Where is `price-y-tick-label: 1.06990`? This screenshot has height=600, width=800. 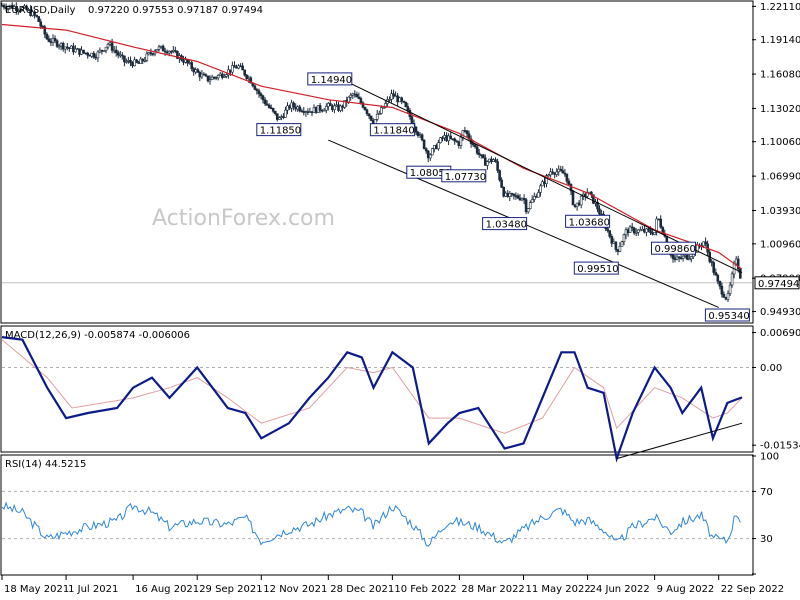 price-y-tick-label: 1.06990 is located at coordinates (780, 177).